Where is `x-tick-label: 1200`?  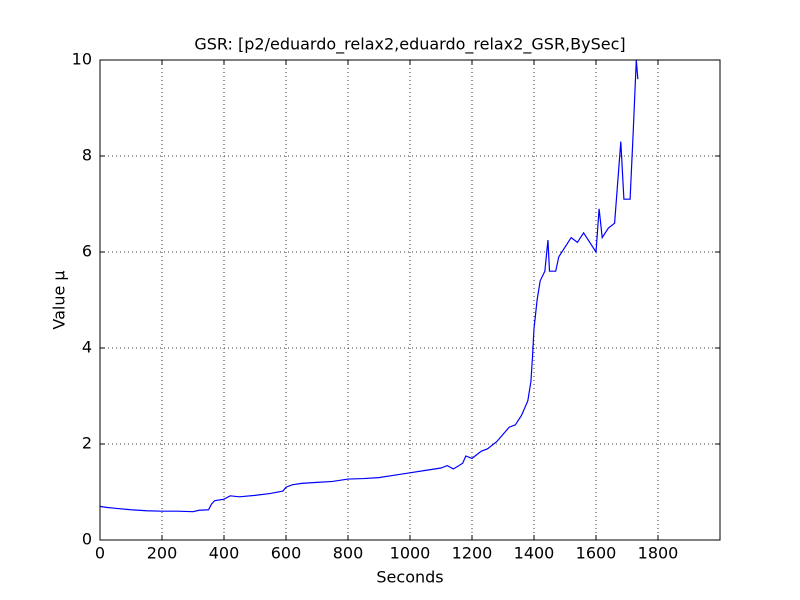 x-tick-label: 1200 is located at coordinates (472, 553).